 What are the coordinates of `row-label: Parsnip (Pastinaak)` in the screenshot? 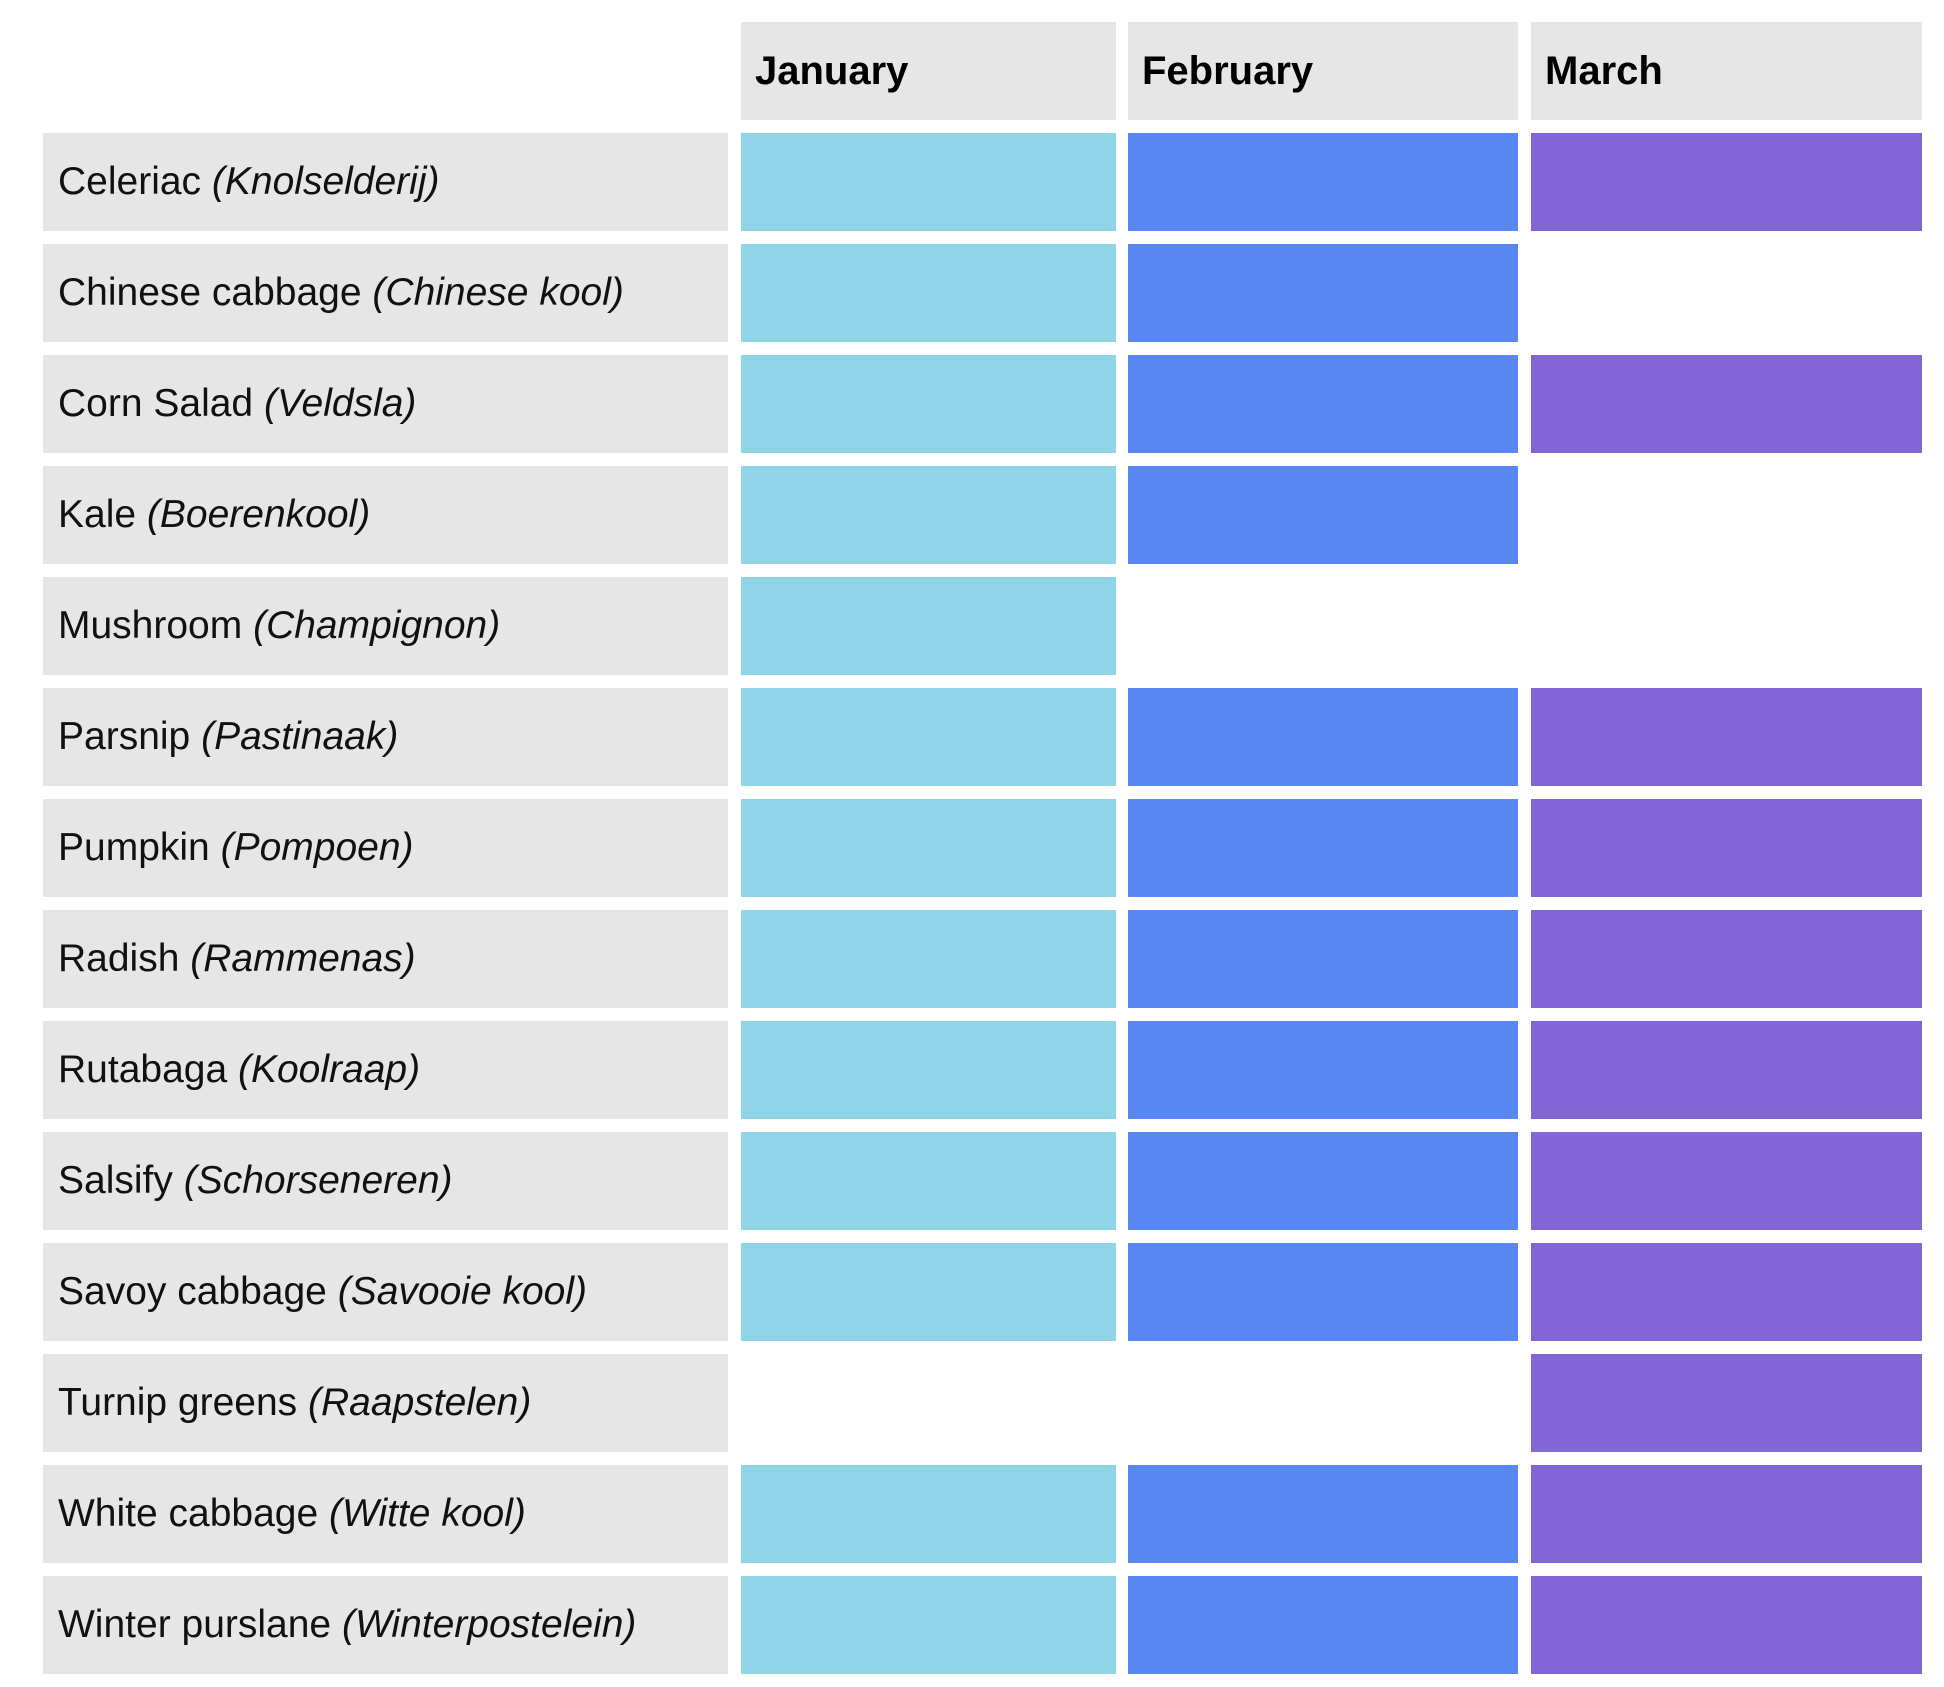 It's located at (385, 737).